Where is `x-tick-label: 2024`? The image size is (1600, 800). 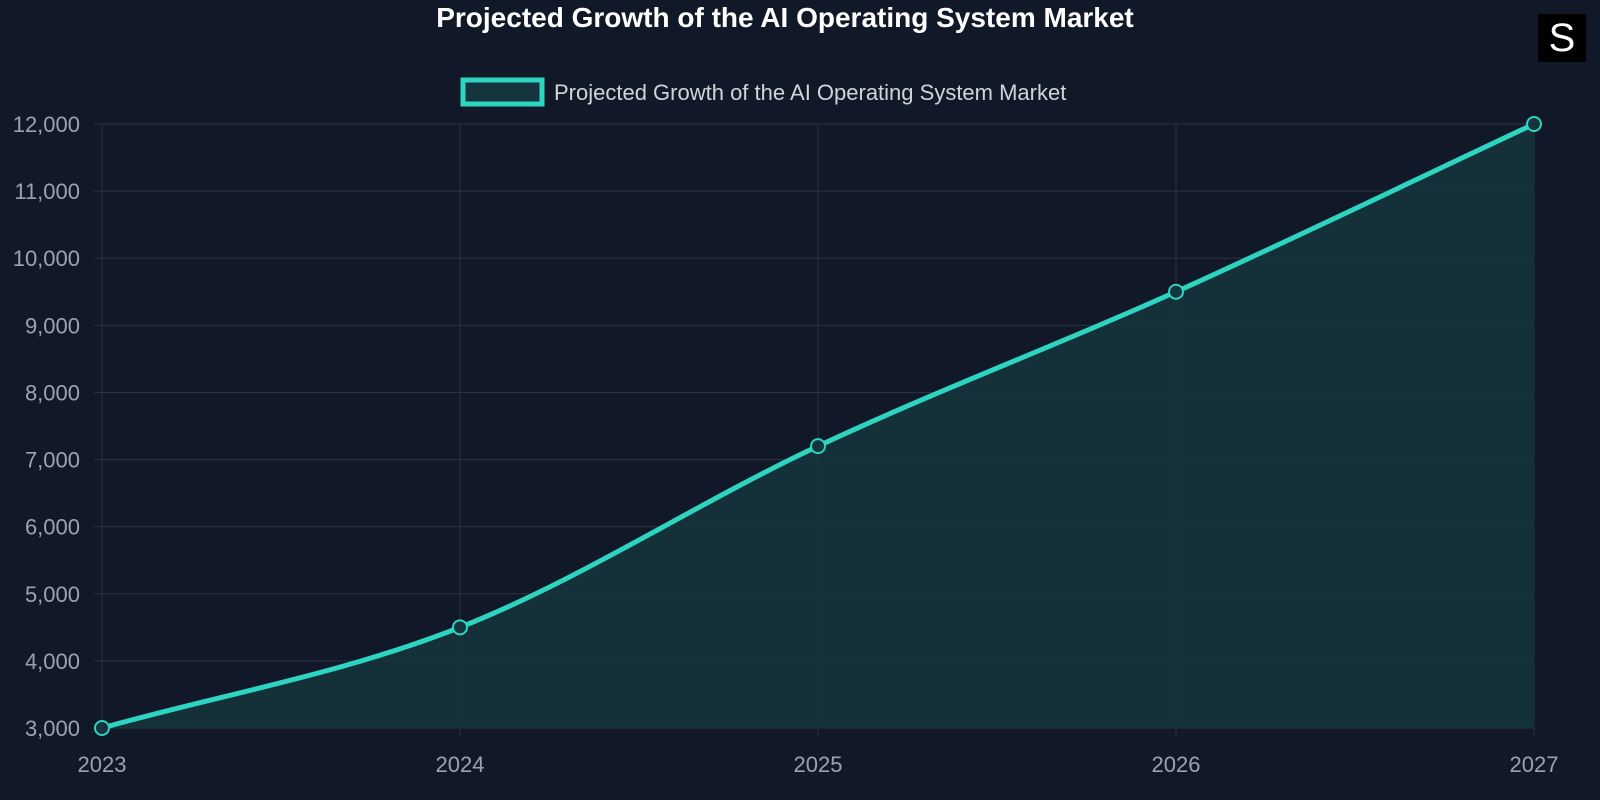
x-tick-label: 2024 is located at coordinates (460, 764).